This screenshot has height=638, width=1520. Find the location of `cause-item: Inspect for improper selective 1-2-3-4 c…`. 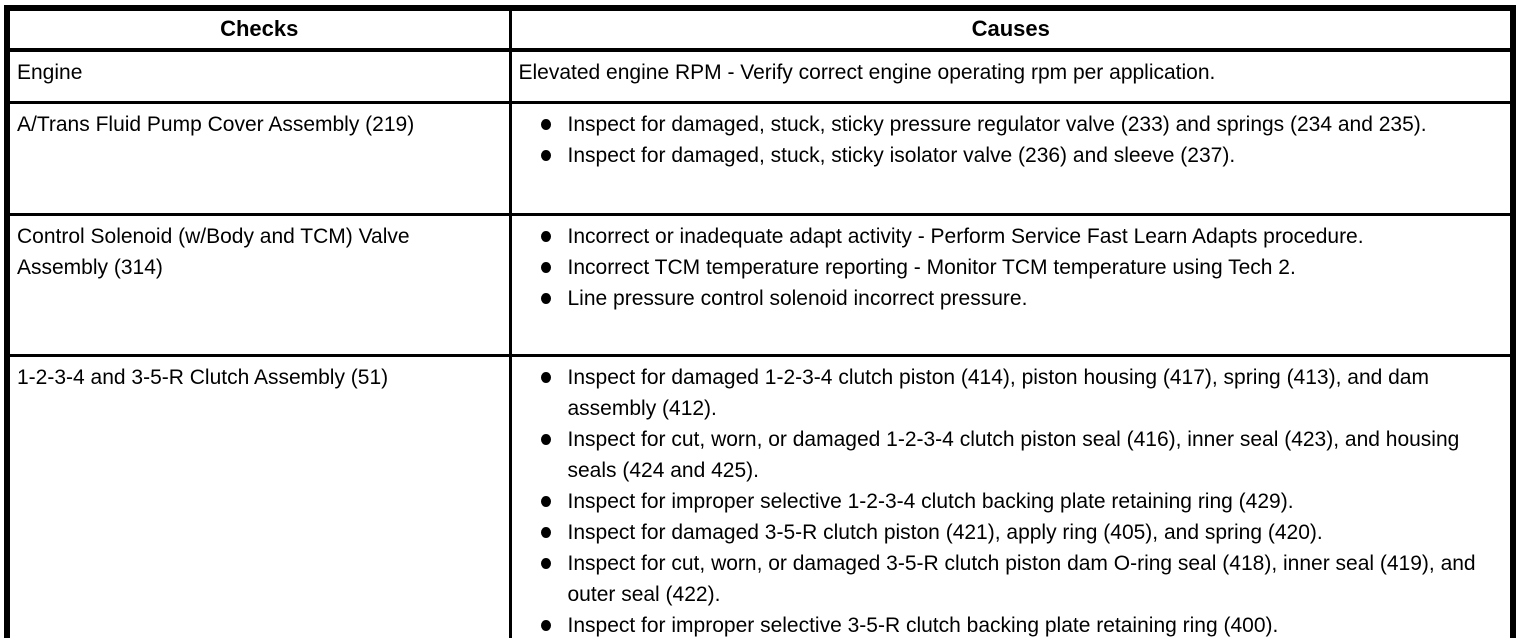

cause-item: Inspect for improper selective 1-2-3-4 c… is located at coordinates (1010, 501).